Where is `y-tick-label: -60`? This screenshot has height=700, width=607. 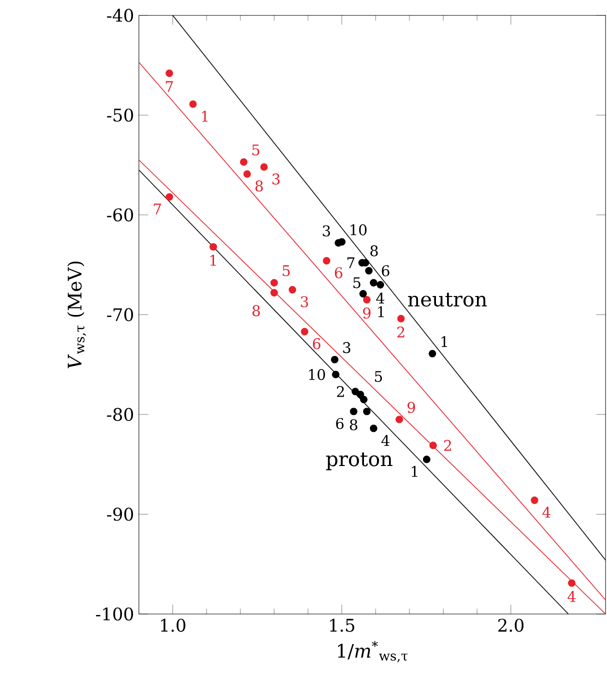 y-tick-label: -60 is located at coordinates (120, 215).